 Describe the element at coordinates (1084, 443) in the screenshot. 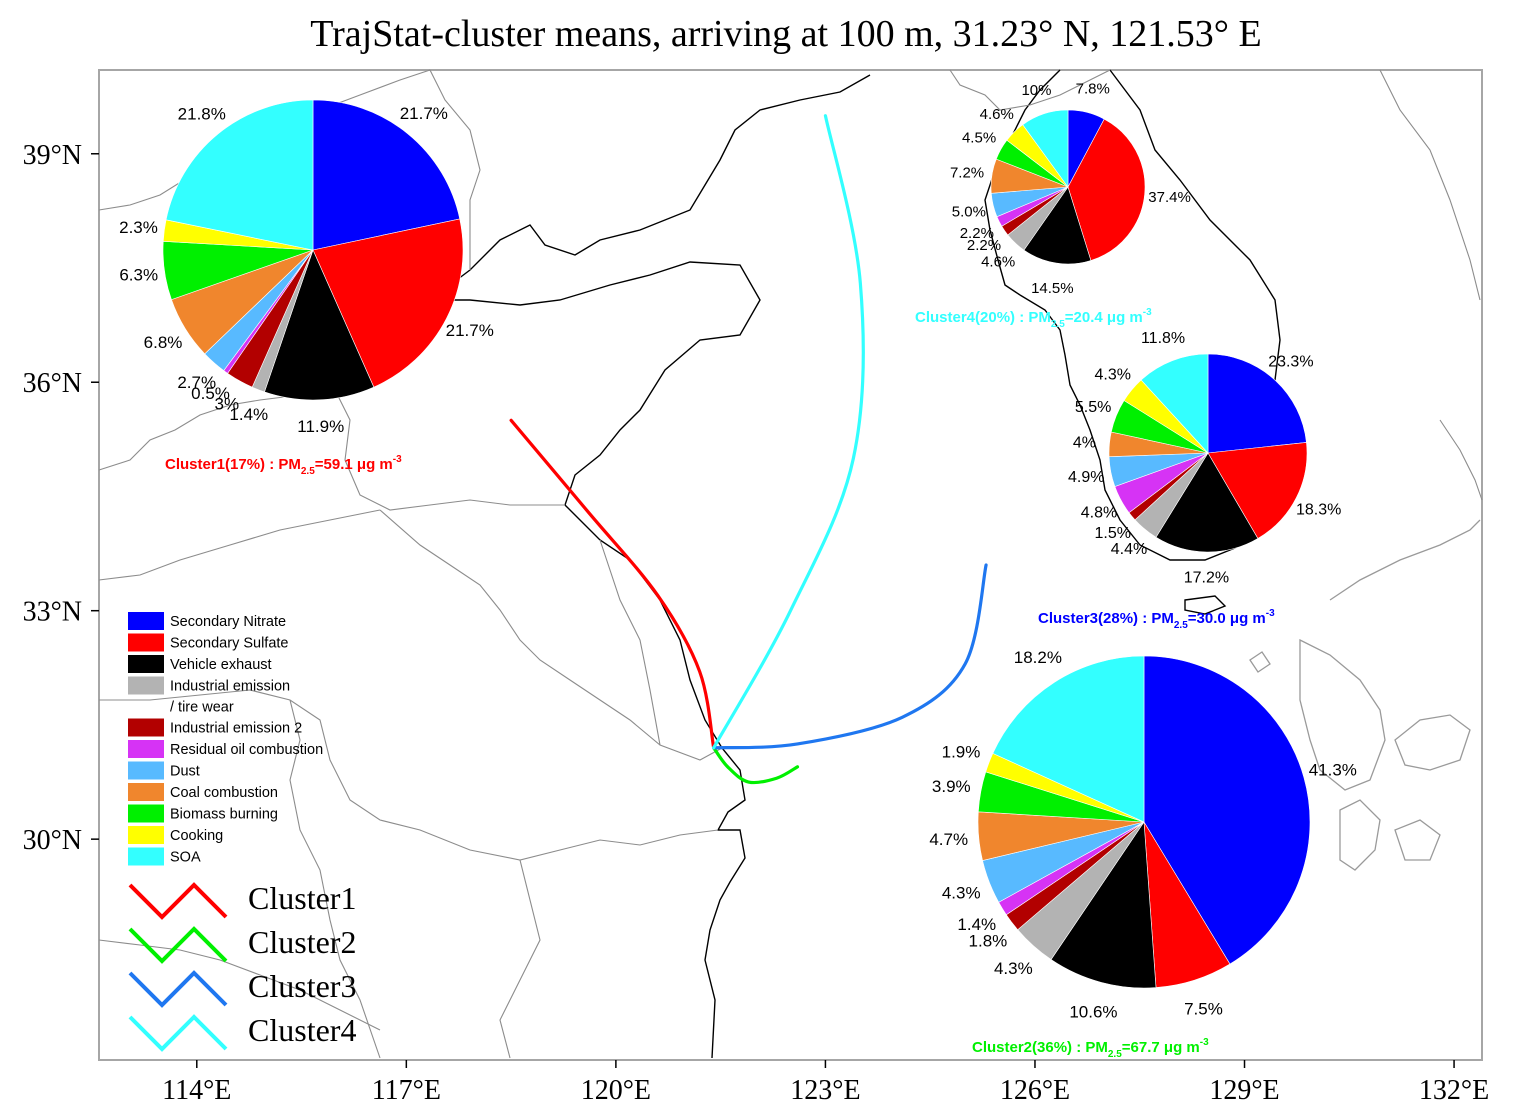

I see `pie-data-label: 4%` at that location.